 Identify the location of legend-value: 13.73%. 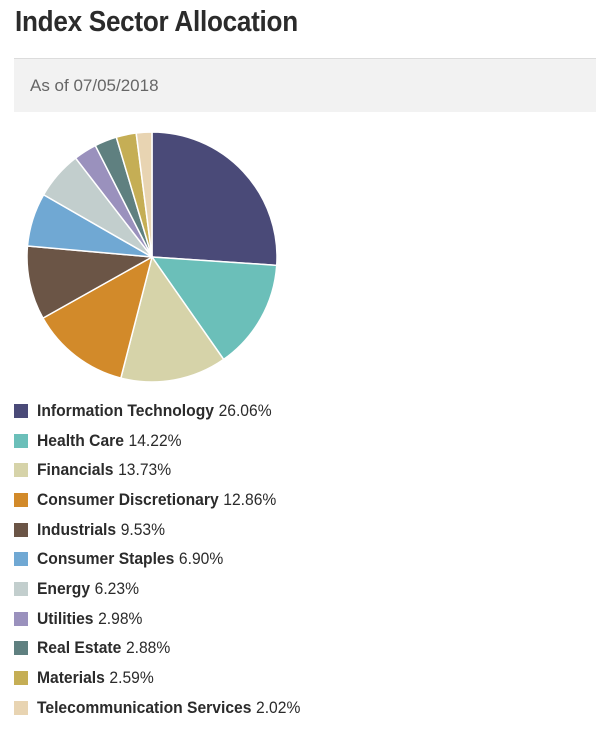
(145, 470).